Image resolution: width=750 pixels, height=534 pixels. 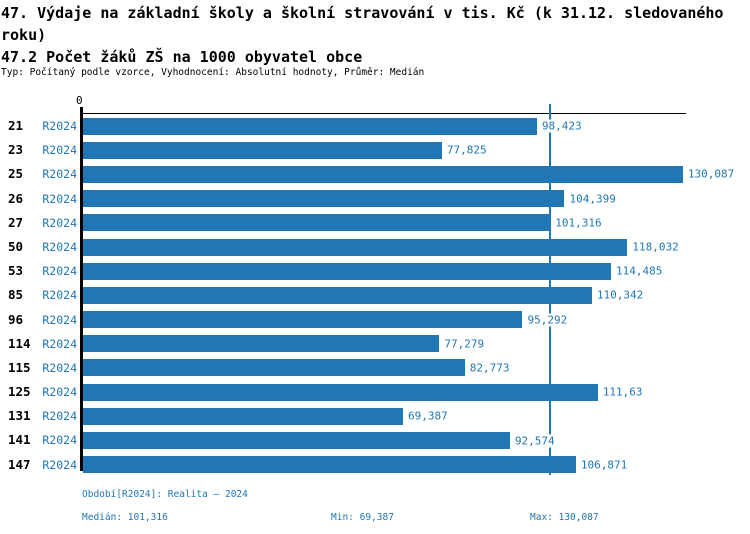 I want to click on value-label: 104,399, so click(x=592, y=199).